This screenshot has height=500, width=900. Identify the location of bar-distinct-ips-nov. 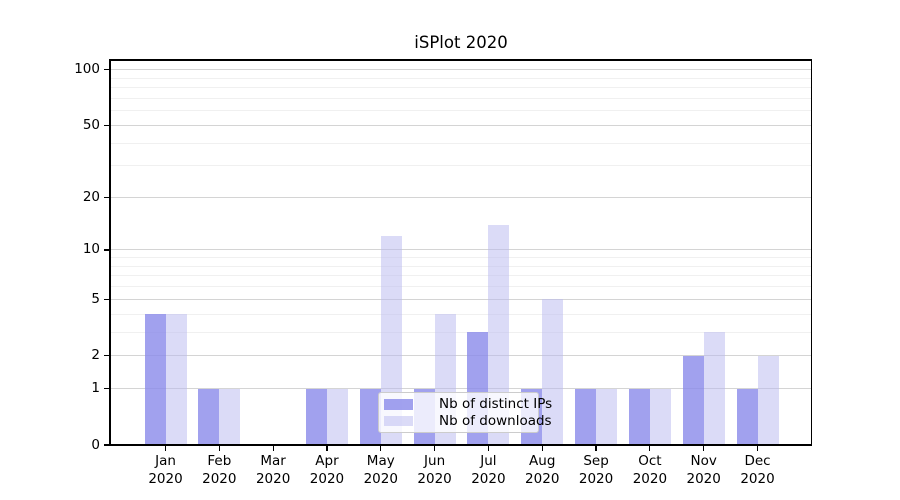
(693, 400).